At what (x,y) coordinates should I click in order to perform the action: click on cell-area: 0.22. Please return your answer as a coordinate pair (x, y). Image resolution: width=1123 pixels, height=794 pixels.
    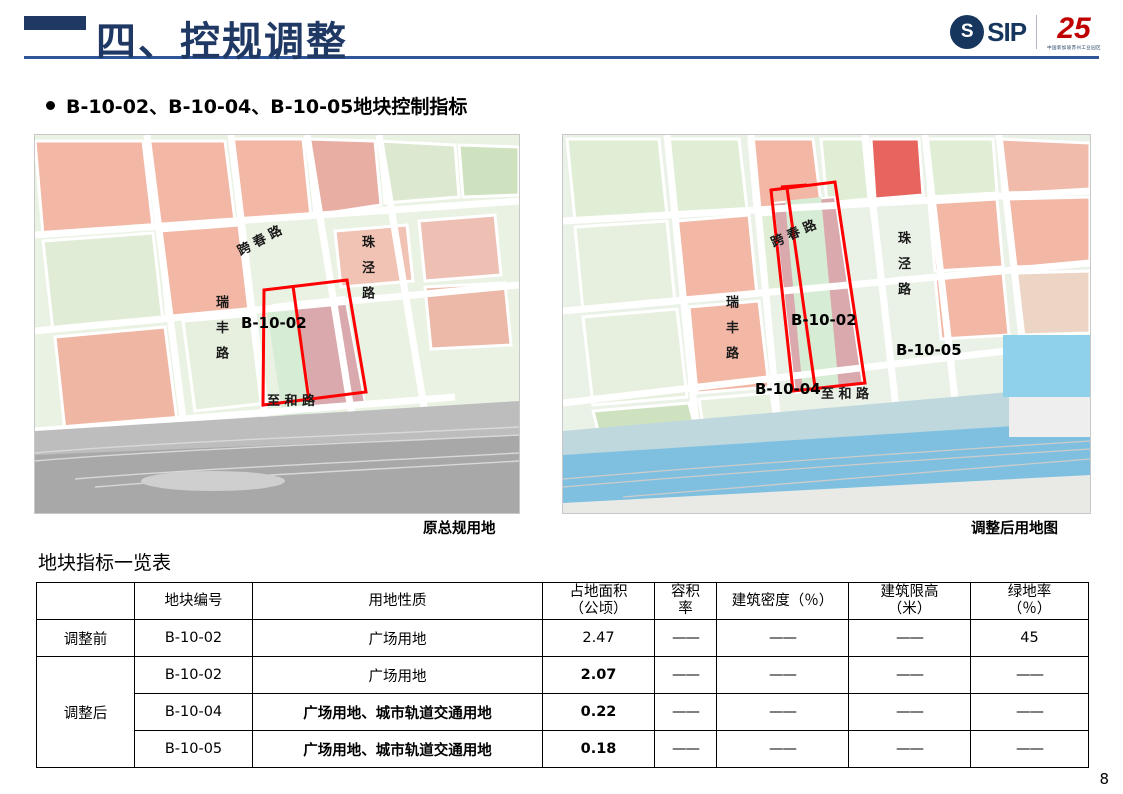
    Looking at the image, I should click on (598, 712).